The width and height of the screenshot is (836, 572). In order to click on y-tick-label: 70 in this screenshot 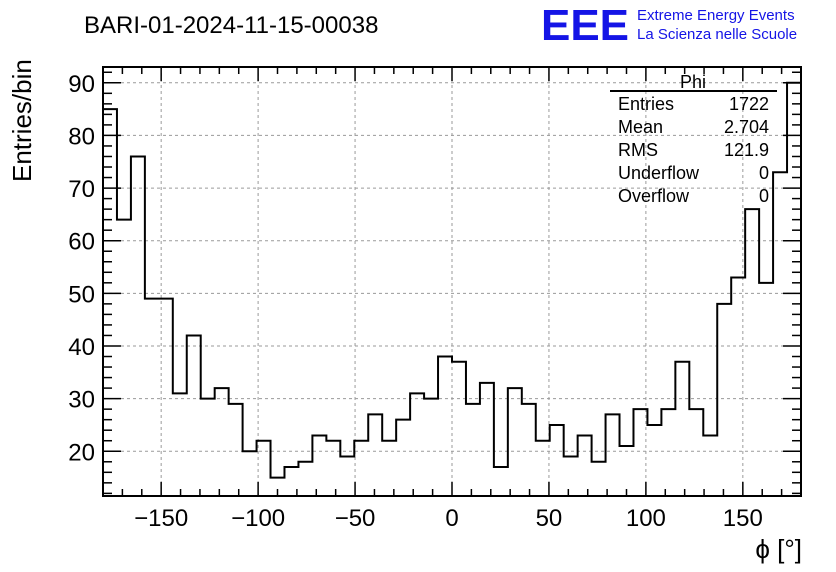, I will do `click(81, 189)`.